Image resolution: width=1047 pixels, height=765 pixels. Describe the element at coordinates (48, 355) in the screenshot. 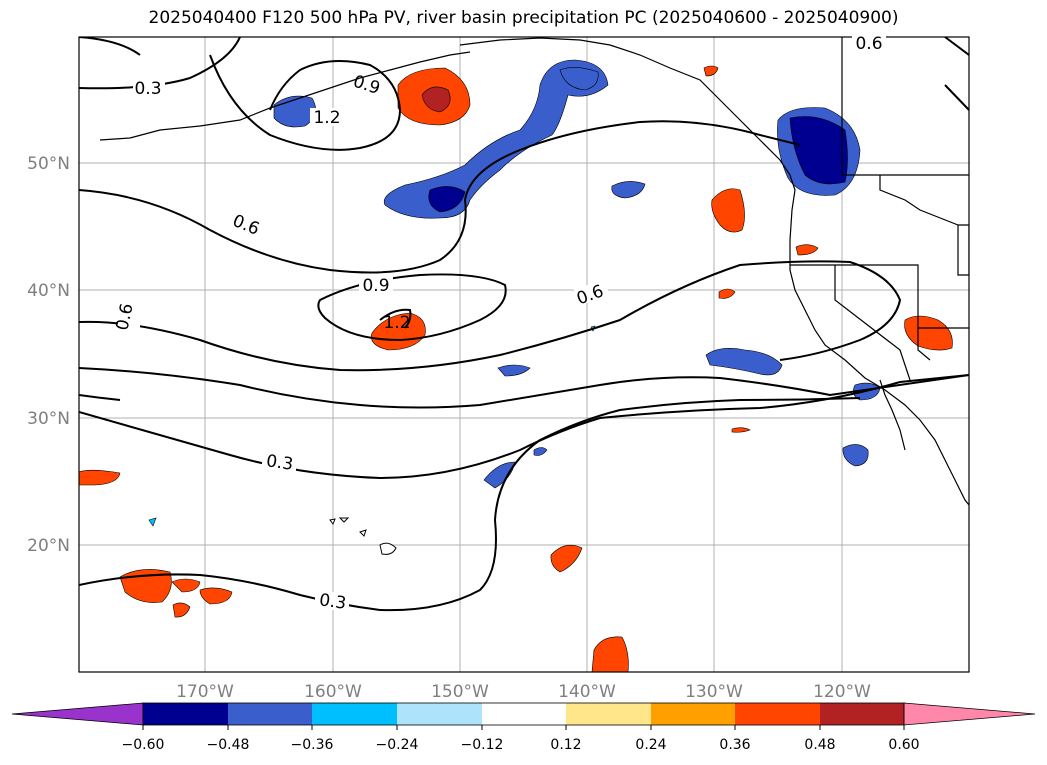

I see `lat-labels: 50°N 40°N 30°N 20°N` at that location.